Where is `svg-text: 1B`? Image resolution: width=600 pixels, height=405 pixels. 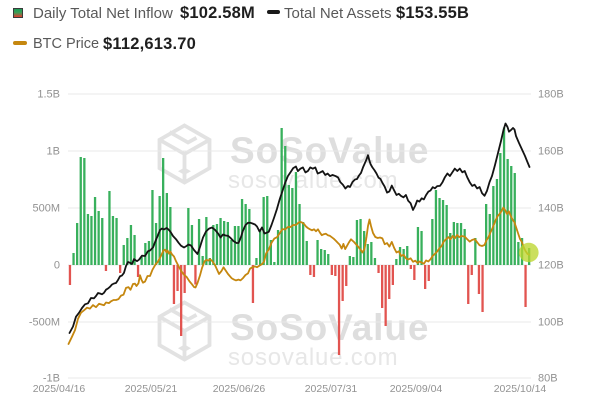
svg-text: 1B is located at coordinates (53, 152).